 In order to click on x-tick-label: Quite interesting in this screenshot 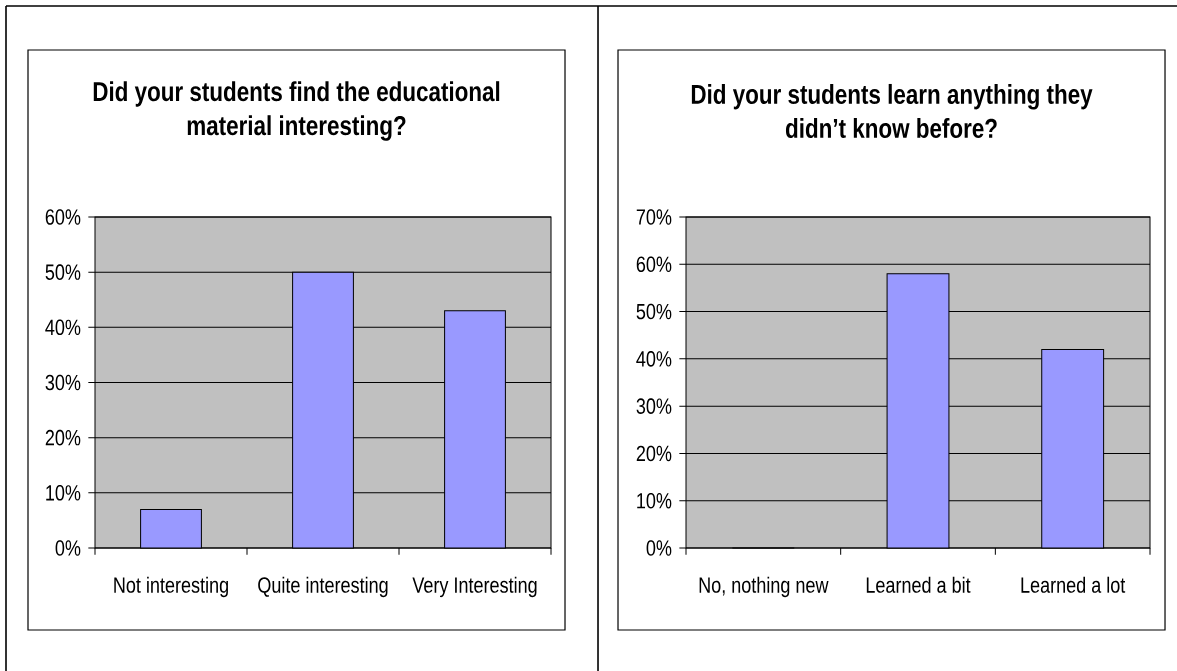, I will do `click(323, 587)`.